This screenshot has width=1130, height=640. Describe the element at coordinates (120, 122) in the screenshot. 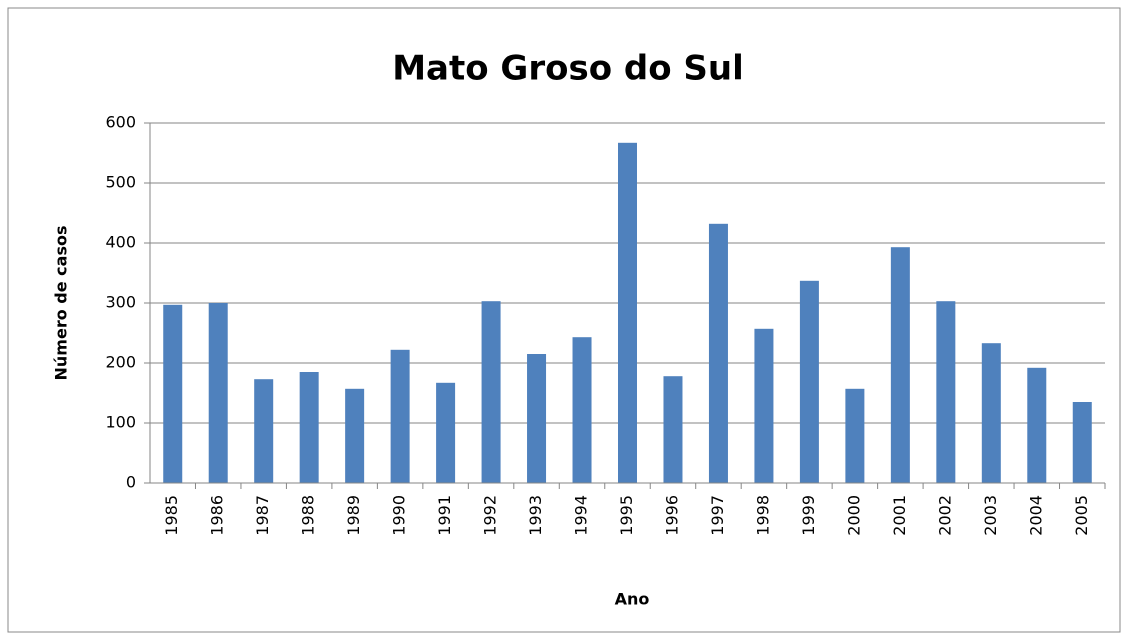

I see `y-tick-label: 600` at that location.